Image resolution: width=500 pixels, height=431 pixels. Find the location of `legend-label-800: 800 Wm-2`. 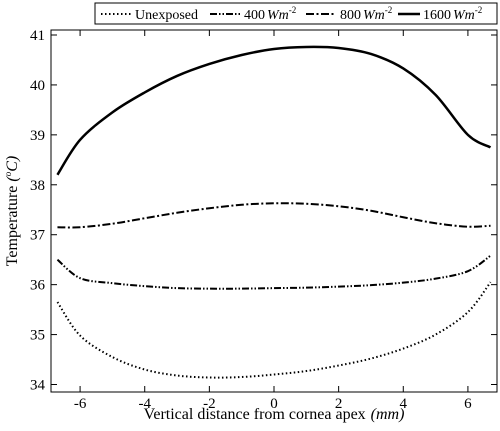

legend-label-800: 800 Wm-2 is located at coordinates (366, 14).